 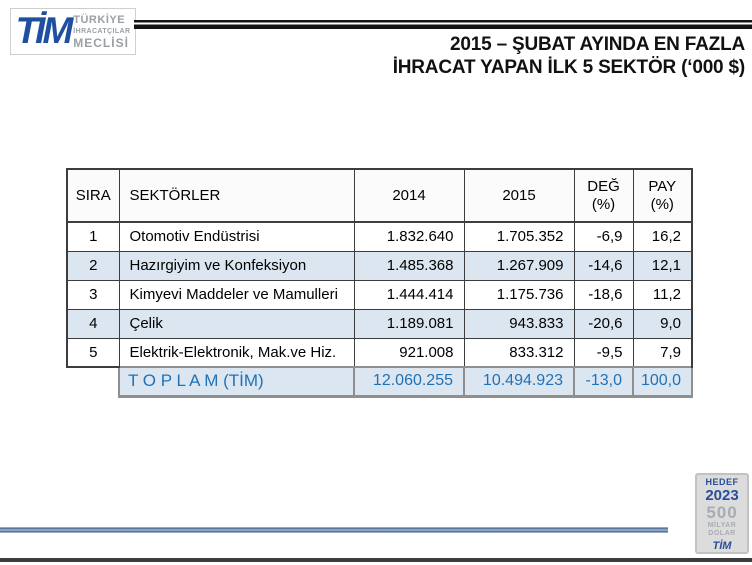 What do you see at coordinates (93, 236) in the screenshot?
I see `cell-sira: 1` at bounding box center [93, 236].